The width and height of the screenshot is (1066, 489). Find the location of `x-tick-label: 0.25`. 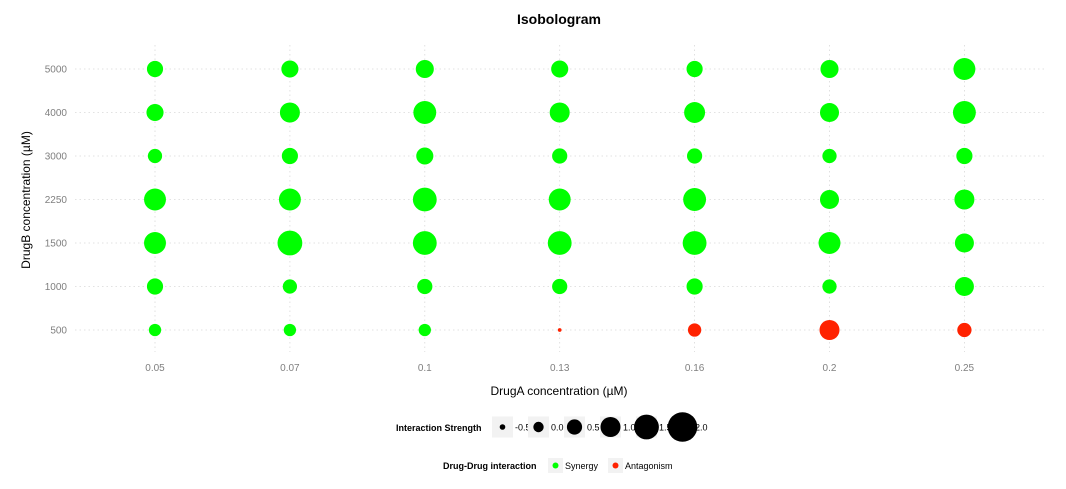

x-tick-label: 0.25 is located at coordinates (965, 368).